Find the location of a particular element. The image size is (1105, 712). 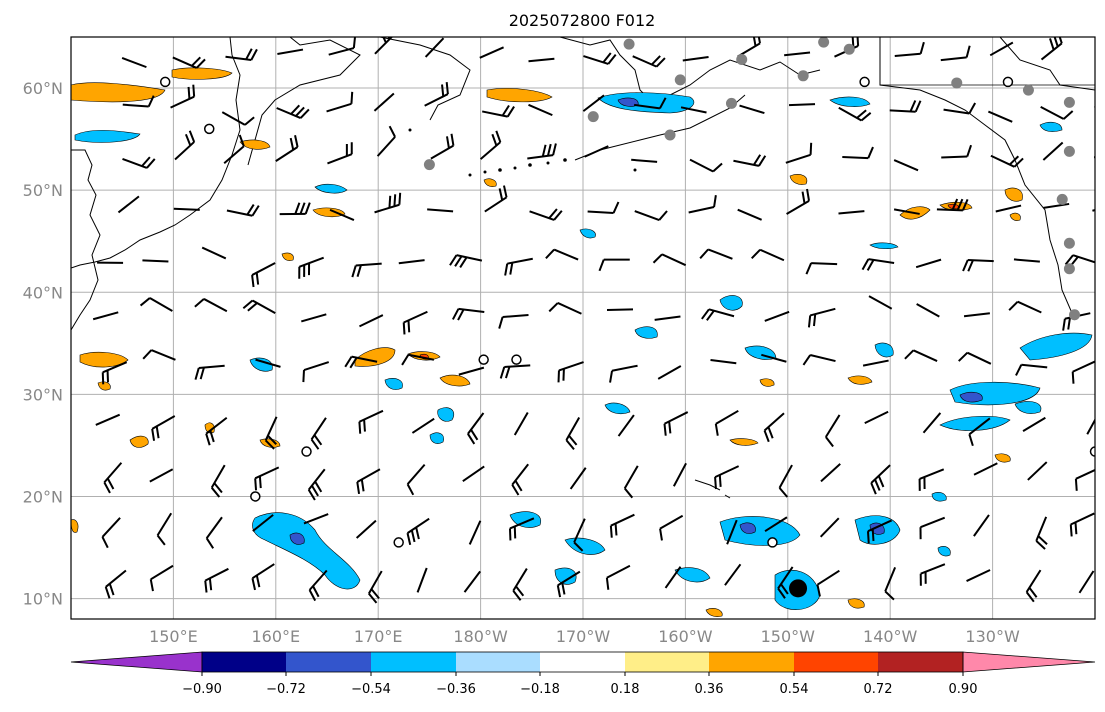

latitude-label: 10°N is located at coordinates (43, 599).